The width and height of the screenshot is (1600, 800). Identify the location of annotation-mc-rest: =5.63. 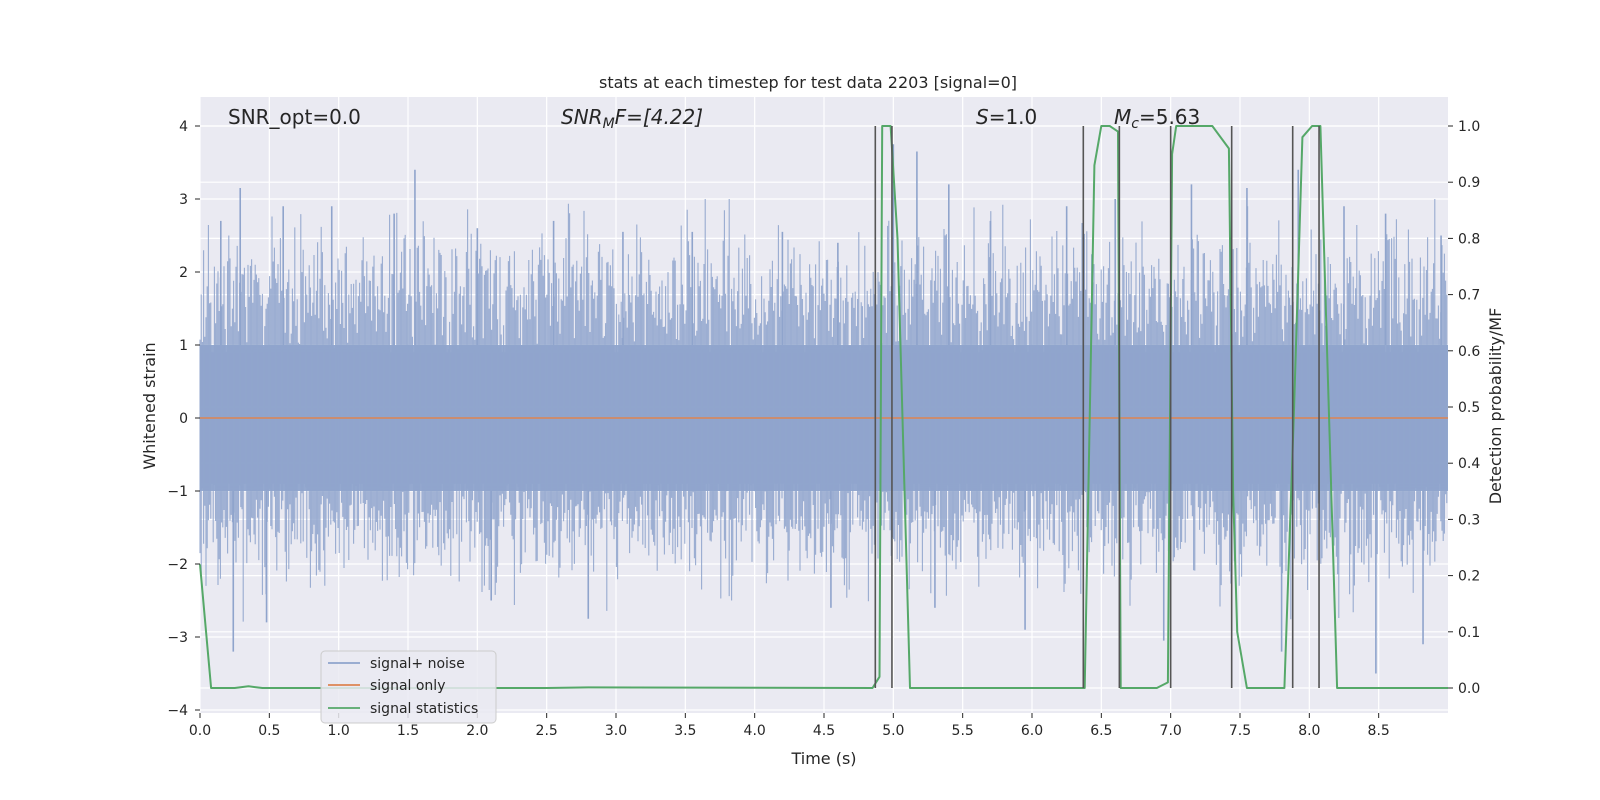
(1169, 117).